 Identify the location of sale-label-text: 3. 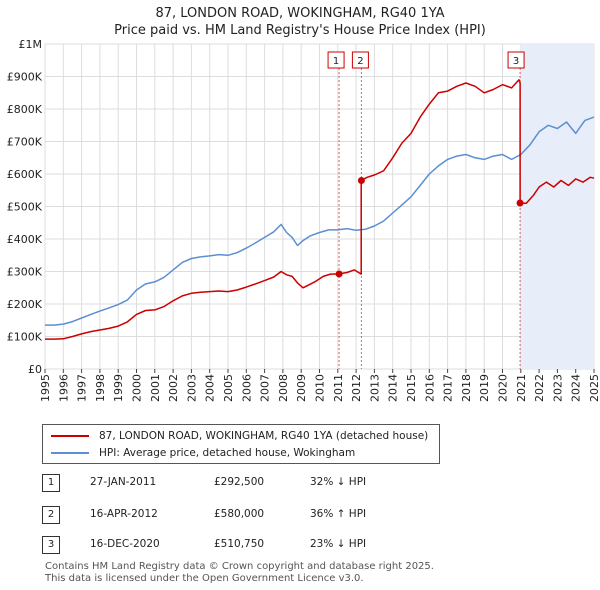
(516, 61).